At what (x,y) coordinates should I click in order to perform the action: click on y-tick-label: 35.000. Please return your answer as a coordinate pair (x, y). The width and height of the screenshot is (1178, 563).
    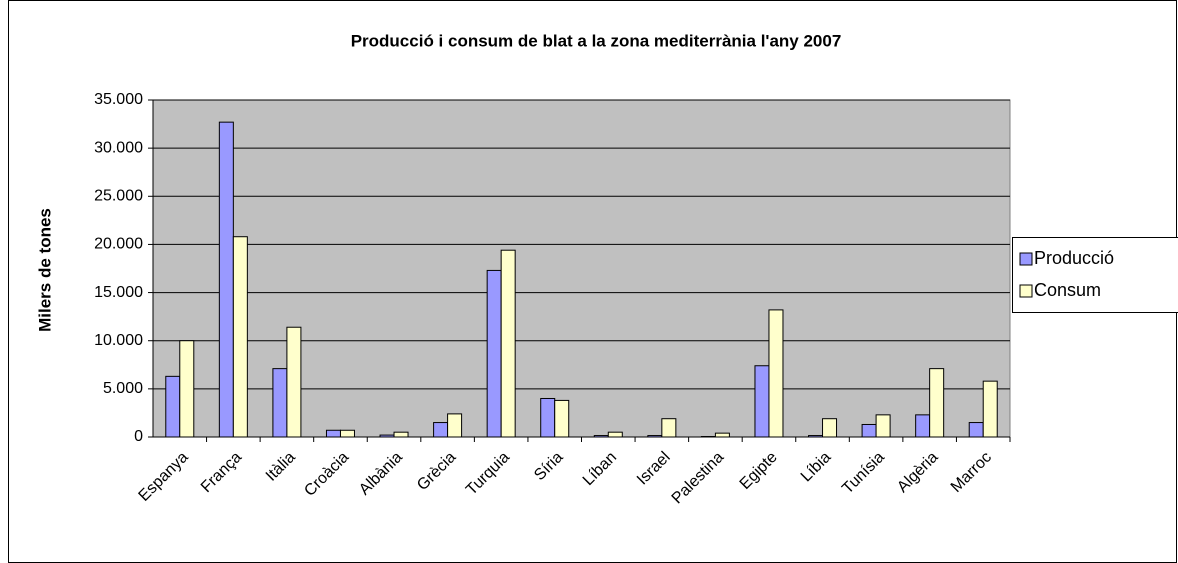
    Looking at the image, I should click on (118, 99).